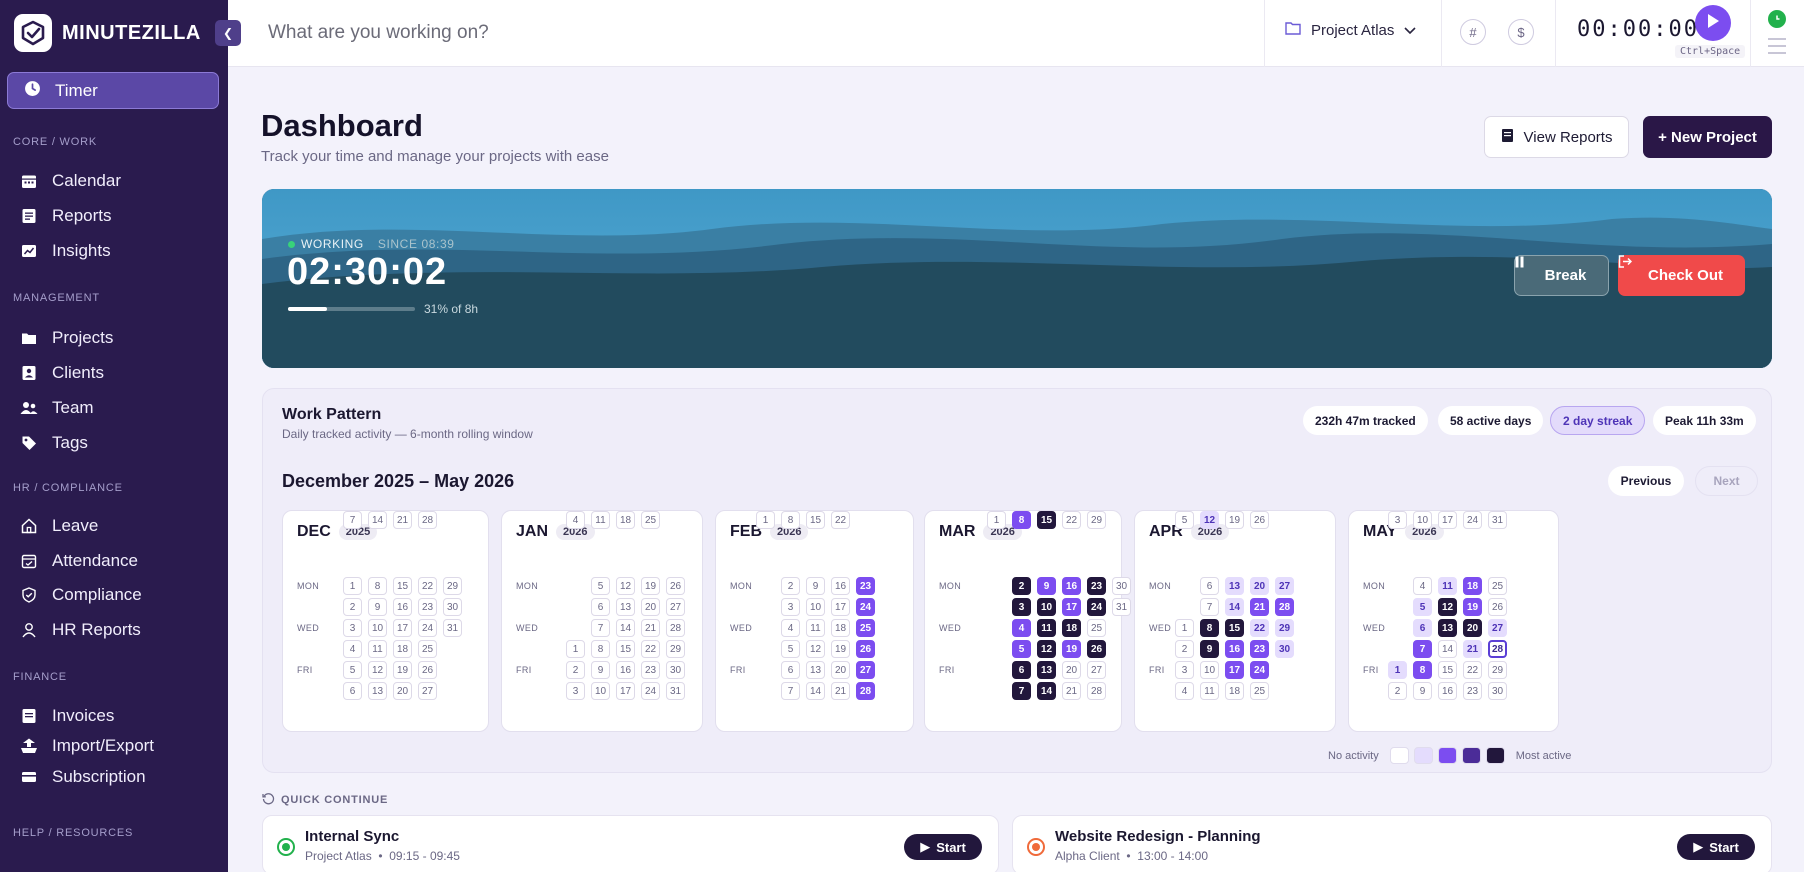  What do you see at coordinates (678, 33) in the screenshot?
I see `task-description-input` at bounding box center [678, 33].